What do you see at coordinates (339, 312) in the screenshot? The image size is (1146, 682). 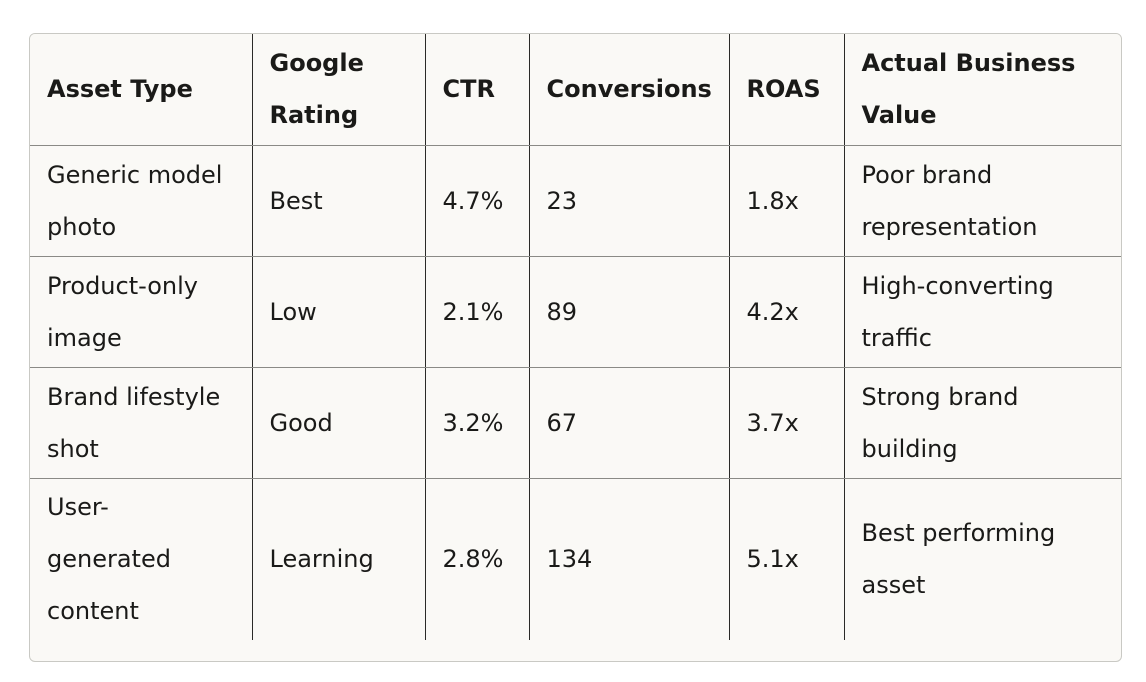 I see `cell-google-rating: Low` at bounding box center [339, 312].